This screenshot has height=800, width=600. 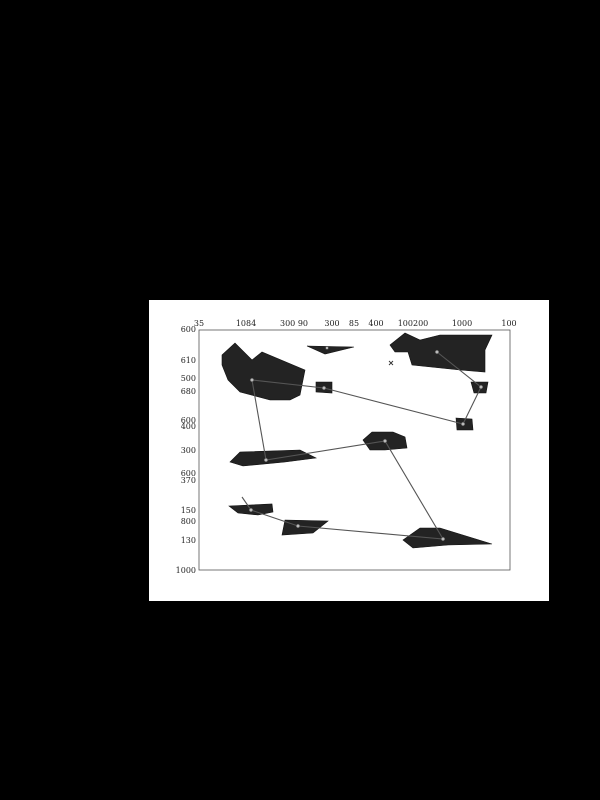 I want to click on left-label: 800, so click(x=188, y=521).